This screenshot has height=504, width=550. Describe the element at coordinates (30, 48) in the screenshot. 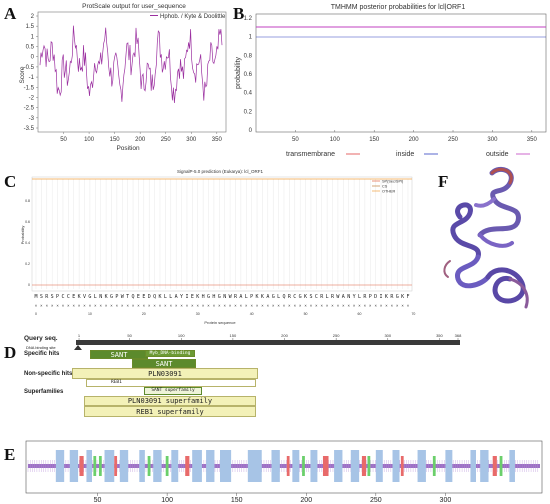

I see `protscale-ytick: 0.5` at that location.